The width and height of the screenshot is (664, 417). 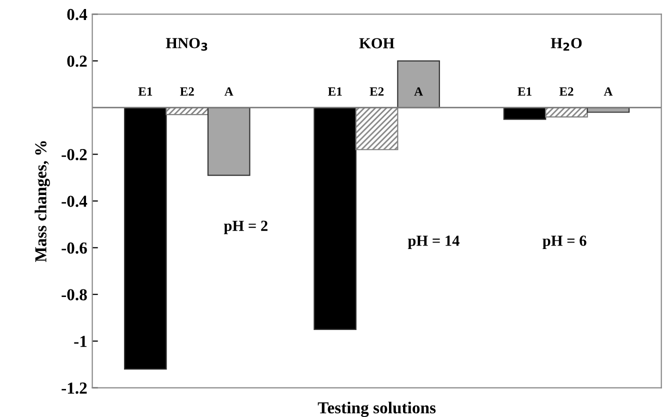 What do you see at coordinates (434, 243) in the screenshot?
I see `annotation: pH = 14` at bounding box center [434, 243].